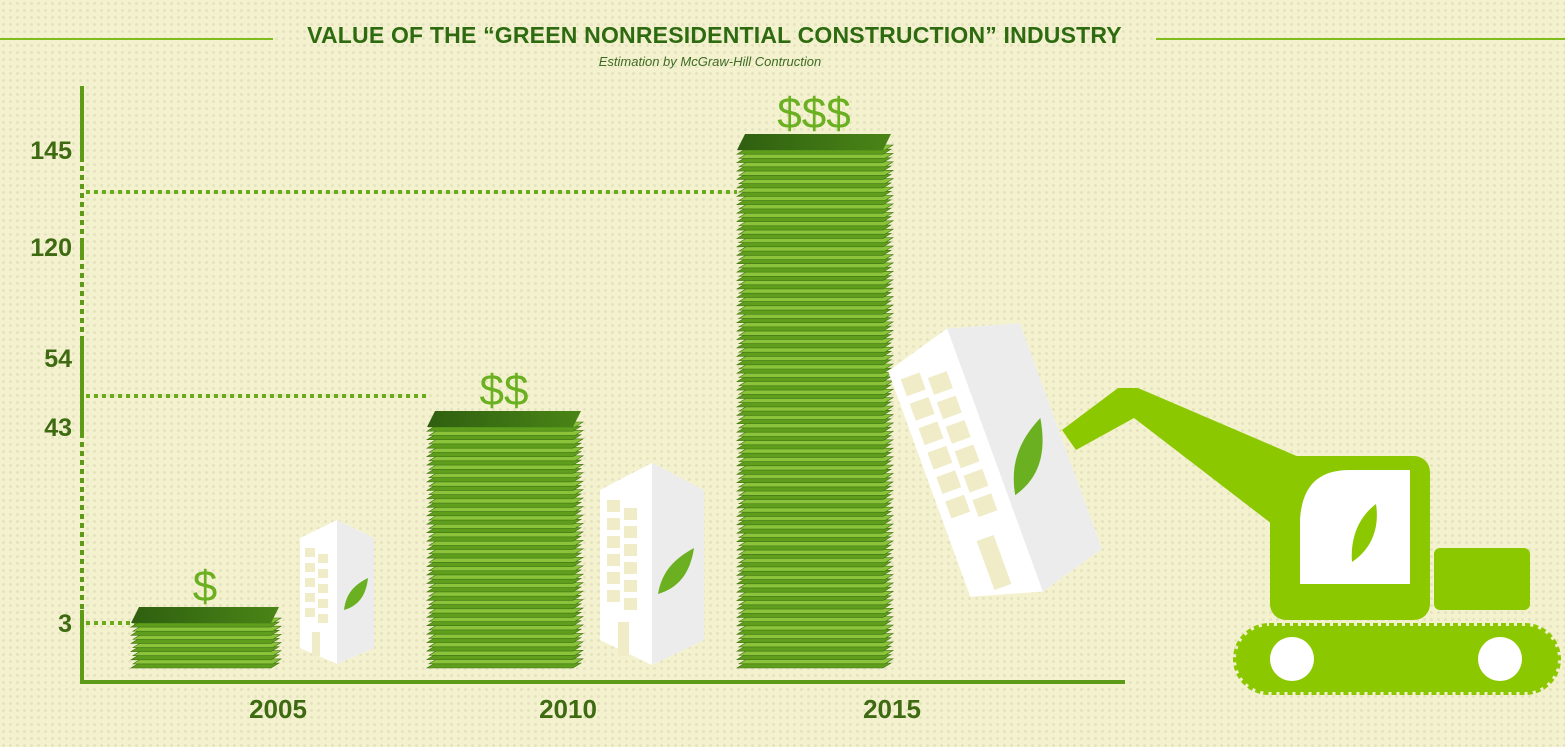 Image resolution: width=1565 pixels, height=747 pixels. I want to click on x-tick-label: 2015, so click(892, 709).